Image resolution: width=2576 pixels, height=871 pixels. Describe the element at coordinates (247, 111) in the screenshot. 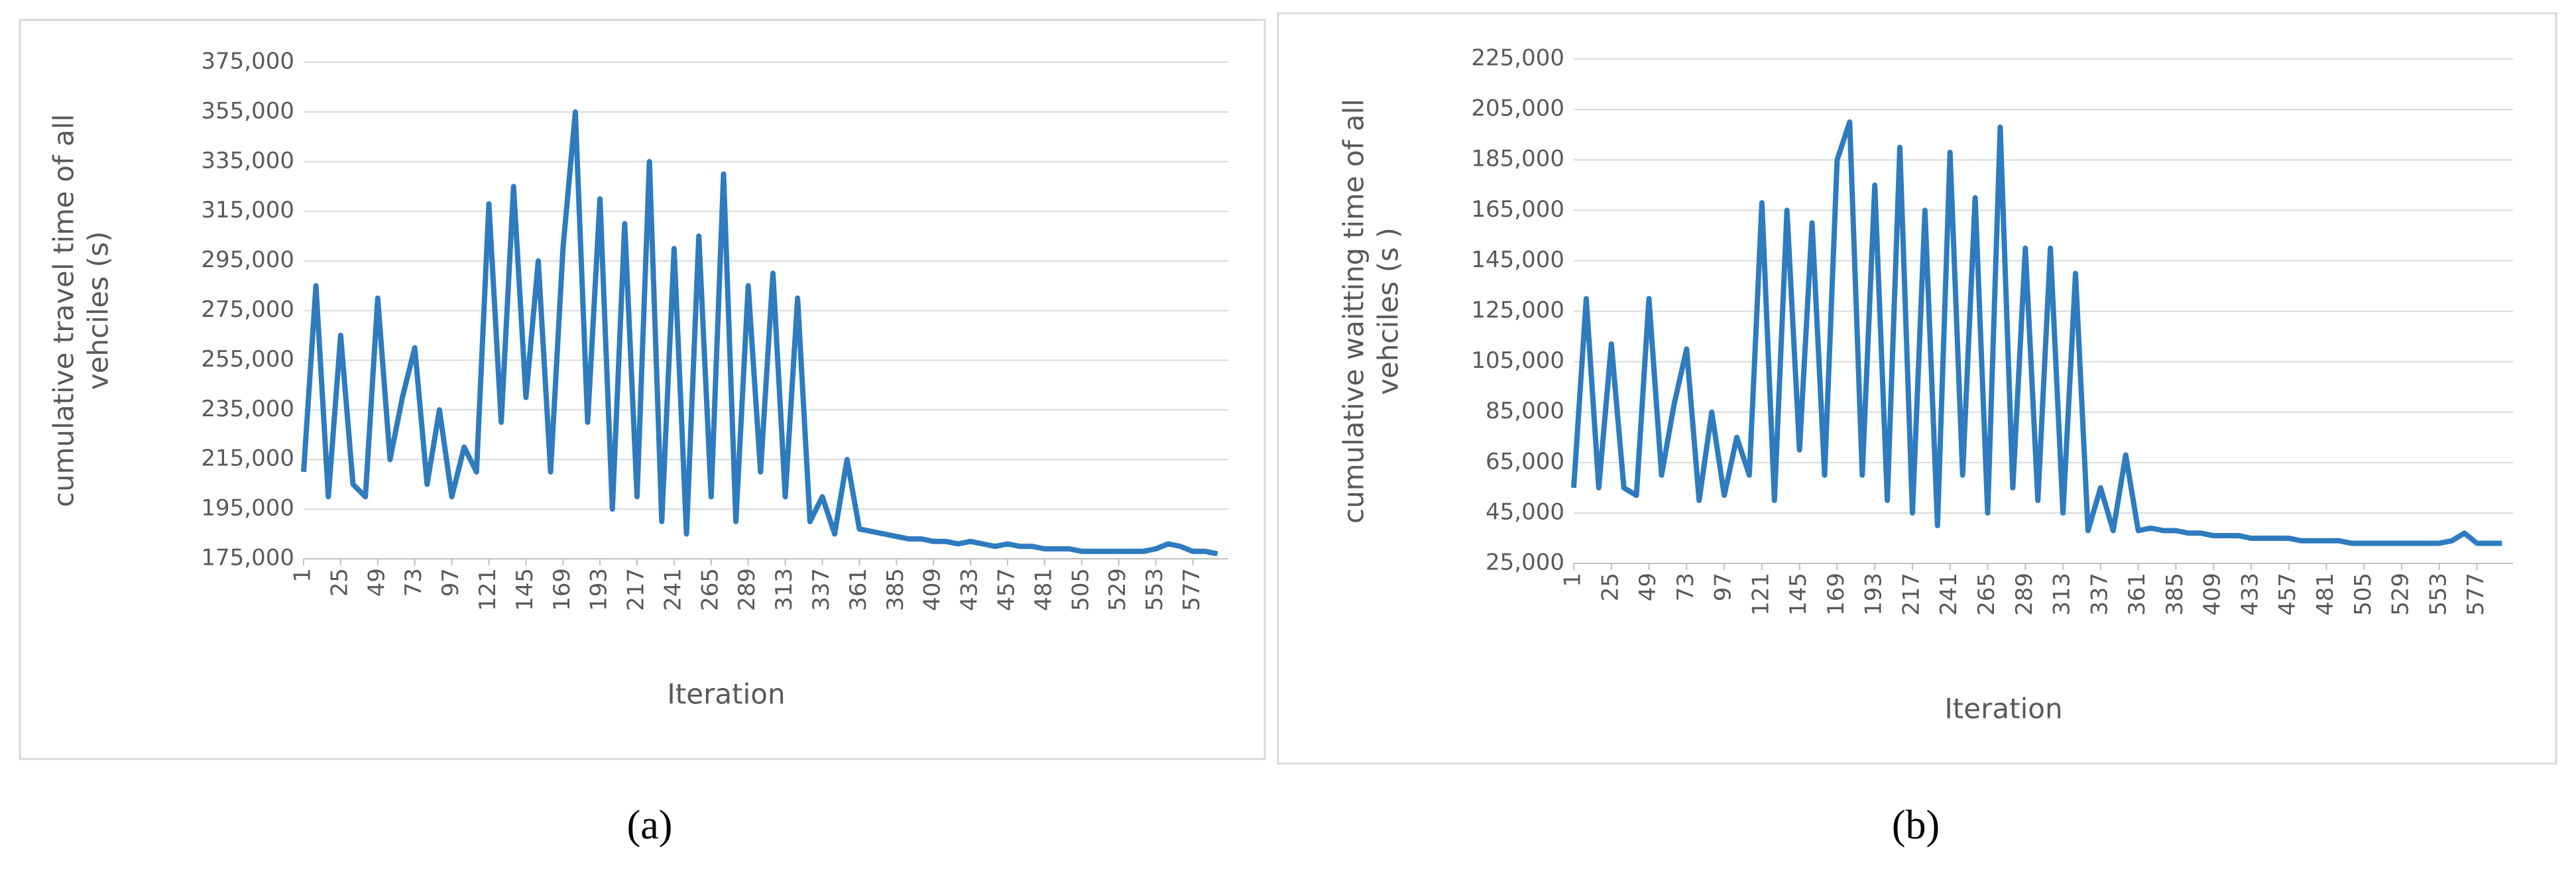

I see `y-tick-label: 355,000` at that location.